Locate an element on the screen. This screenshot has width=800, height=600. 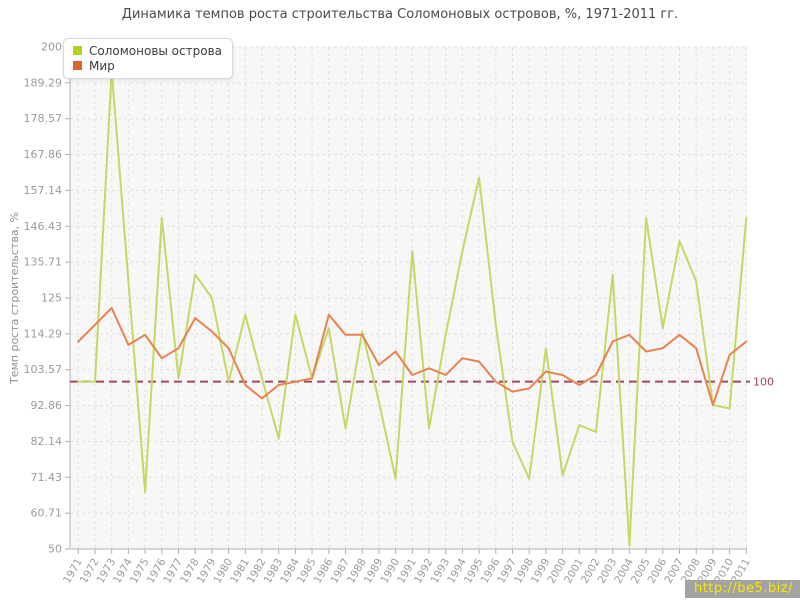
reference-line-label: 100 is located at coordinates (763, 382).